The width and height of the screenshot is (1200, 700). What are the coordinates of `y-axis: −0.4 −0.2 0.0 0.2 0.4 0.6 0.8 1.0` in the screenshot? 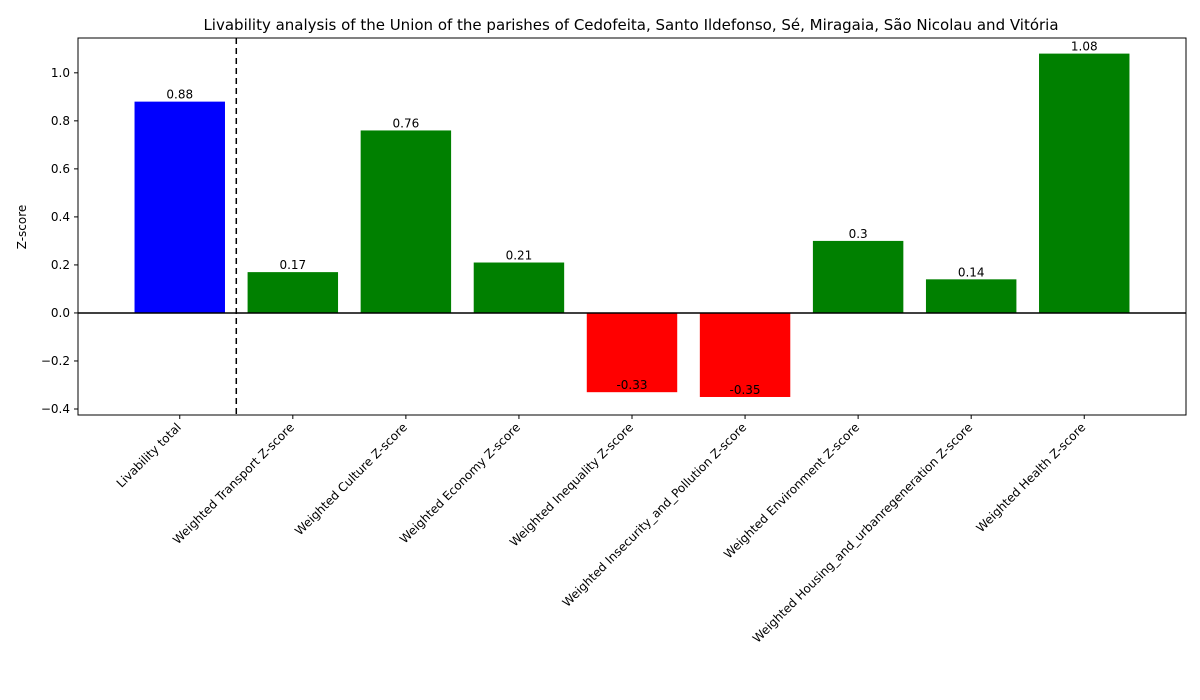 It's located at (59, 241).